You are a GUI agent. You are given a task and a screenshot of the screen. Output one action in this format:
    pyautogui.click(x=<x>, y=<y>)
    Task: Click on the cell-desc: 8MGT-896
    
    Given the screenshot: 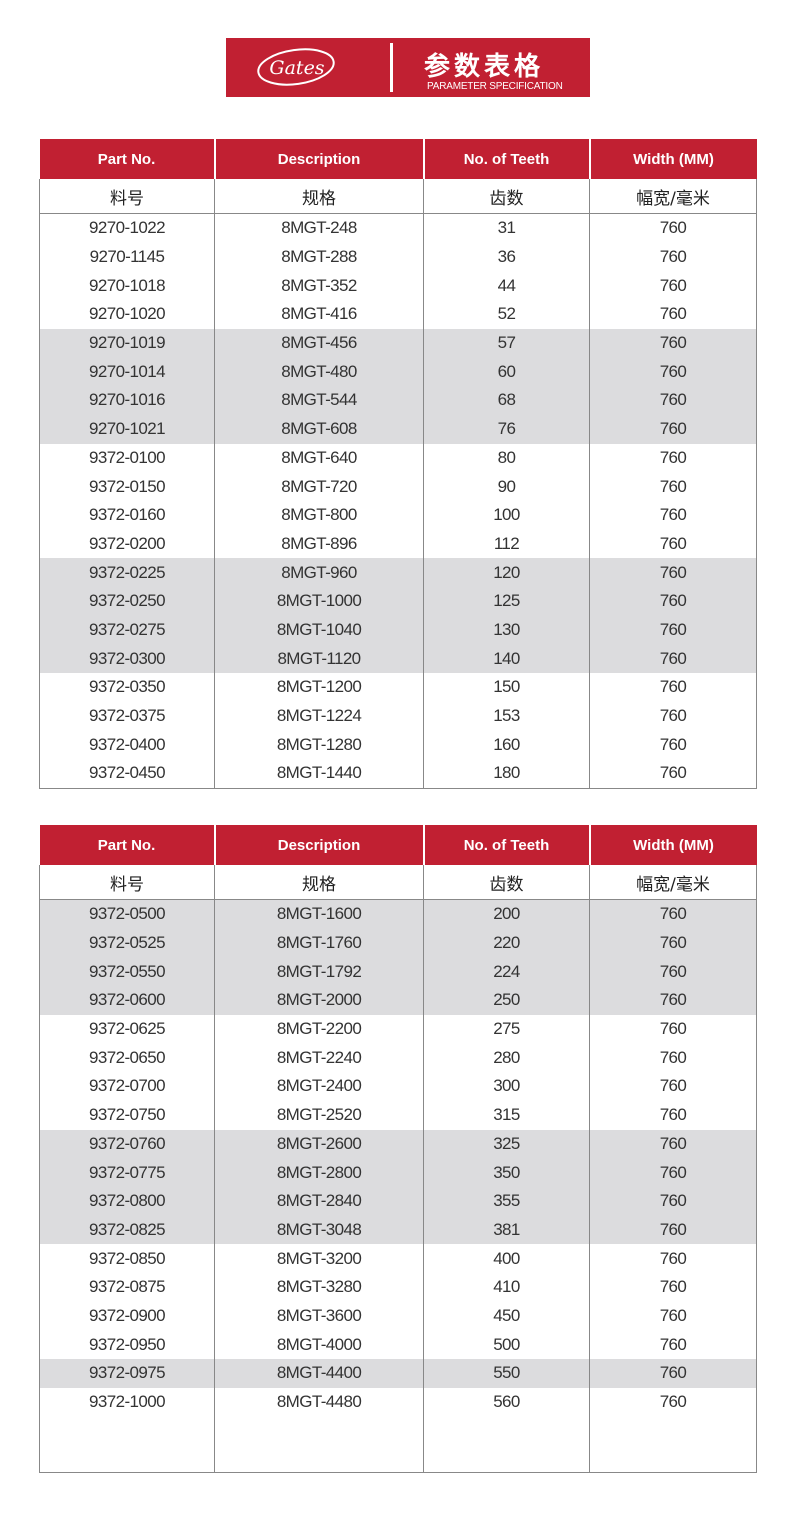 What is the action you would take?
    pyautogui.click(x=319, y=544)
    